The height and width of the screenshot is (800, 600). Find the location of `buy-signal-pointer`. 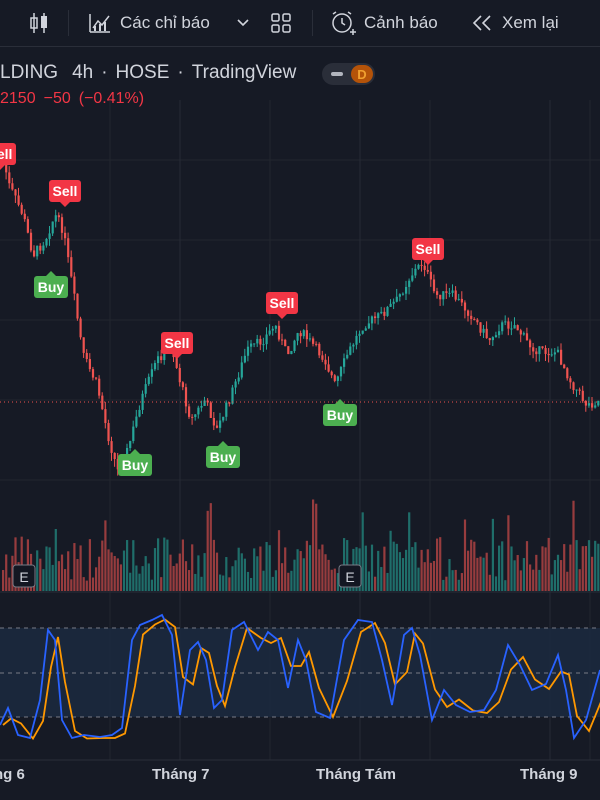

buy-signal-pointer is located at coordinates (223, 443).